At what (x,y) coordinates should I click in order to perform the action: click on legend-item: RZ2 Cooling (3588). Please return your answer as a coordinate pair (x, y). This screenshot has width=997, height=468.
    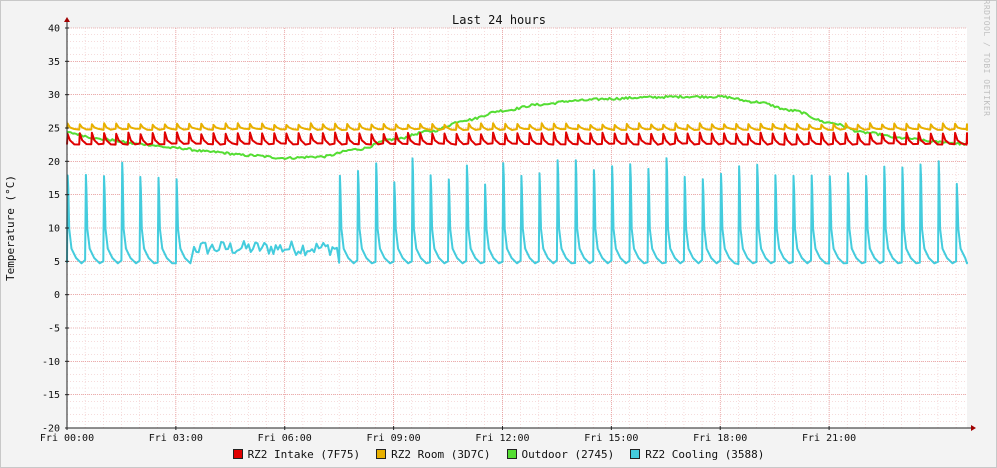
    Looking at the image, I should click on (697, 454).